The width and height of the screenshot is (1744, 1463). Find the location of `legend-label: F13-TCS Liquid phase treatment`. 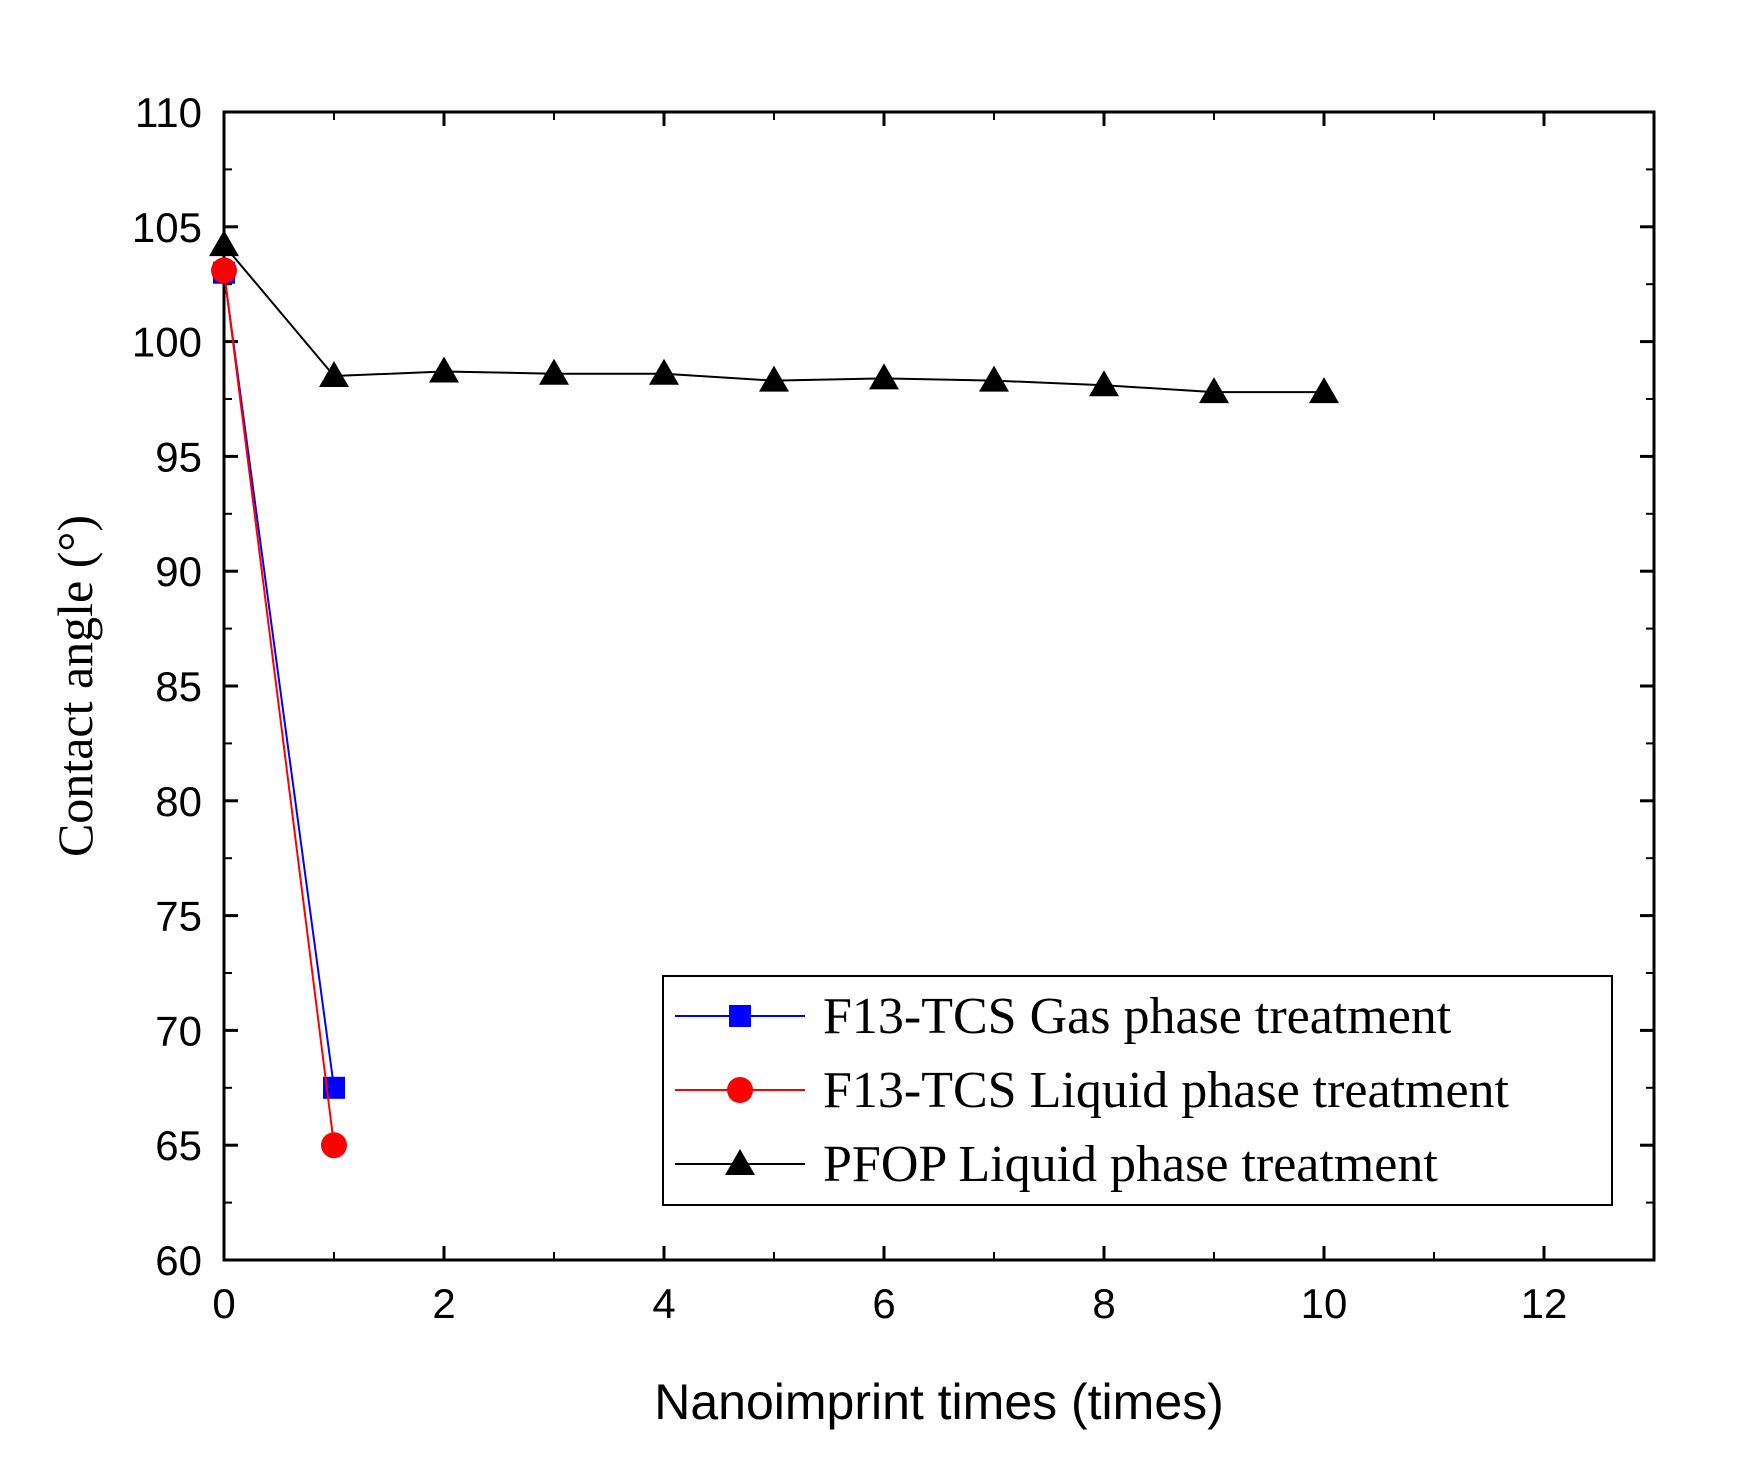

legend-label: F13-TCS Liquid phase treatment is located at coordinates (1166, 1090).